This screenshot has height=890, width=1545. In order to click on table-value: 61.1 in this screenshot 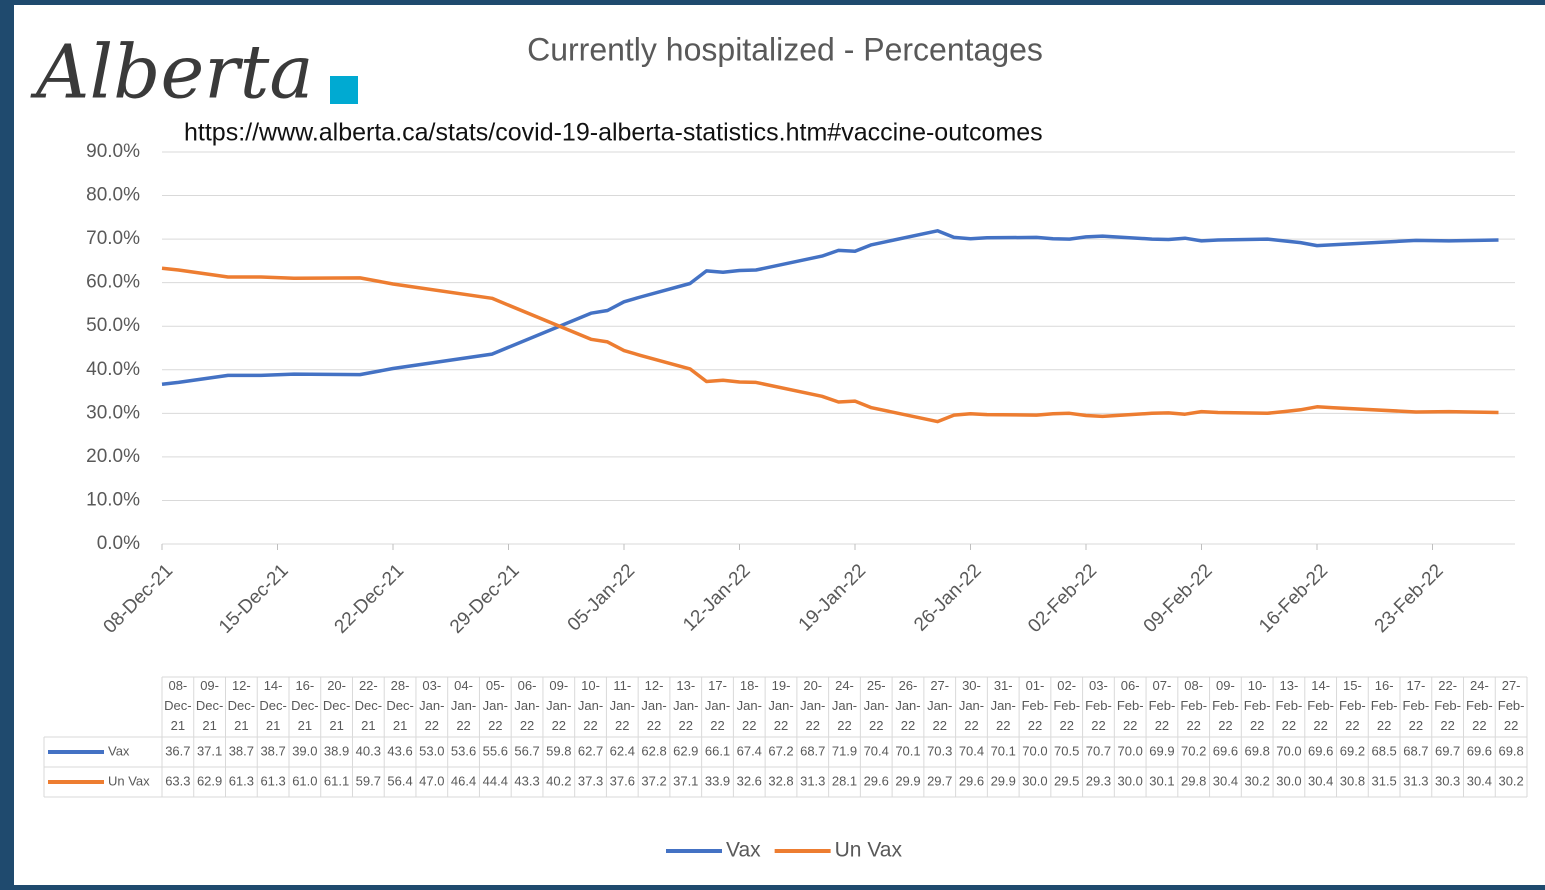, I will do `click(336, 780)`.